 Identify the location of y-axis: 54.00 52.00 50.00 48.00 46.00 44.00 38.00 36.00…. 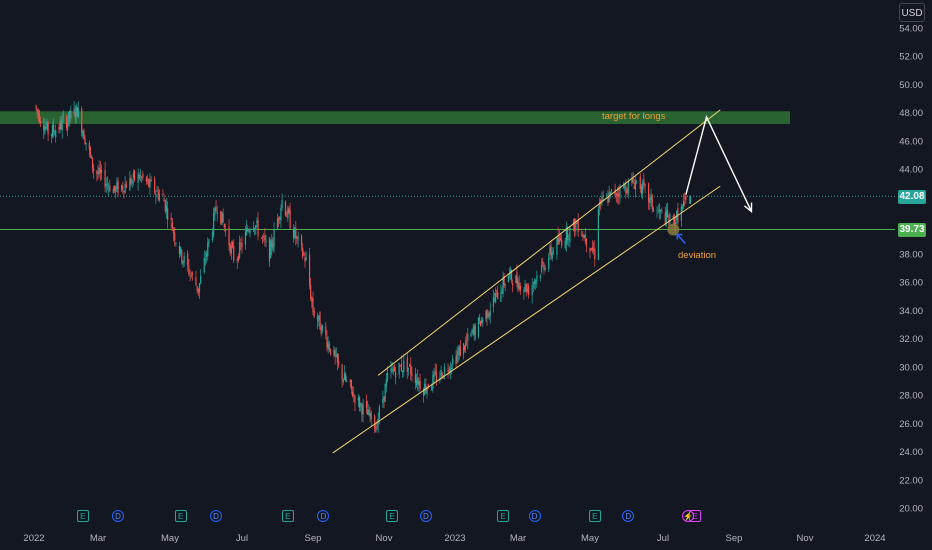
(911, 269).